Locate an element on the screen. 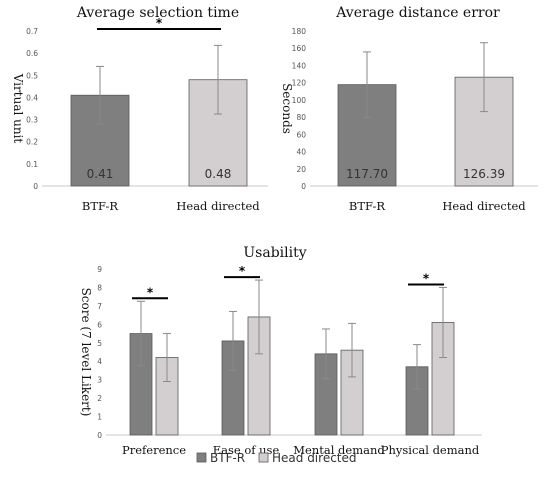 The image size is (550, 480). data-label: 126.39 is located at coordinates (484, 174).